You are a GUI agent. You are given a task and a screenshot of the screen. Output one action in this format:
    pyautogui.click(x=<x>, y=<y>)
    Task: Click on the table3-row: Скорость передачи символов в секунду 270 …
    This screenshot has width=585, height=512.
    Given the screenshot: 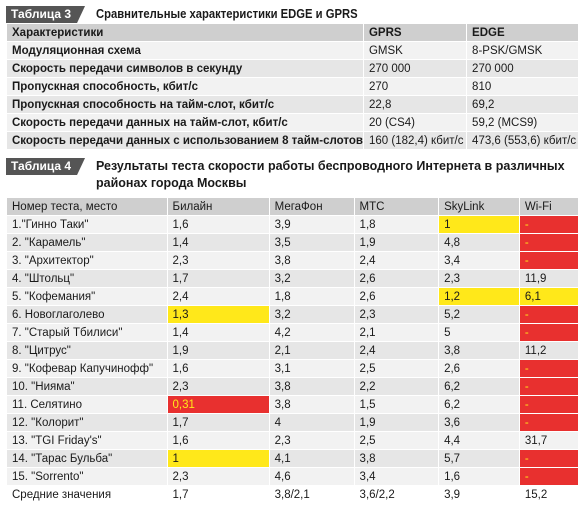 What is the action you would take?
    pyautogui.click(x=293, y=69)
    